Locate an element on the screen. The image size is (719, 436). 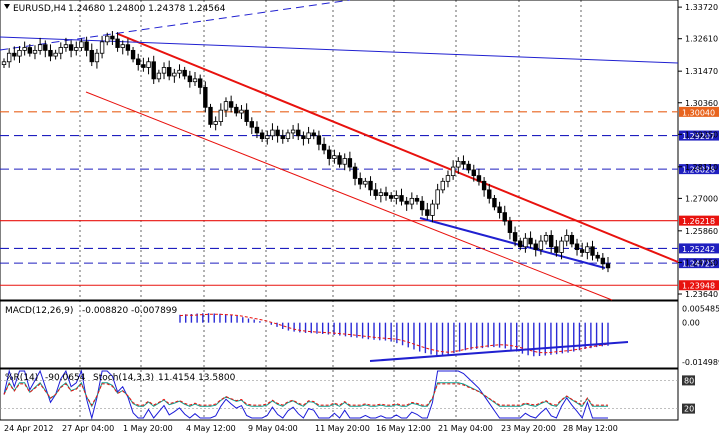
macd-tick-label: 0.00 is located at coordinates (691, 323).